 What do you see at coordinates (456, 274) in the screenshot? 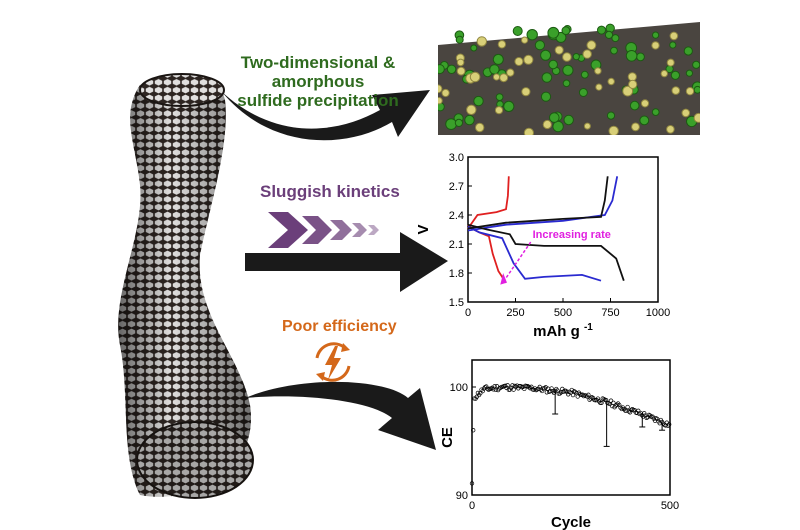
I see `y-tick-label: 1.8` at bounding box center [456, 274].